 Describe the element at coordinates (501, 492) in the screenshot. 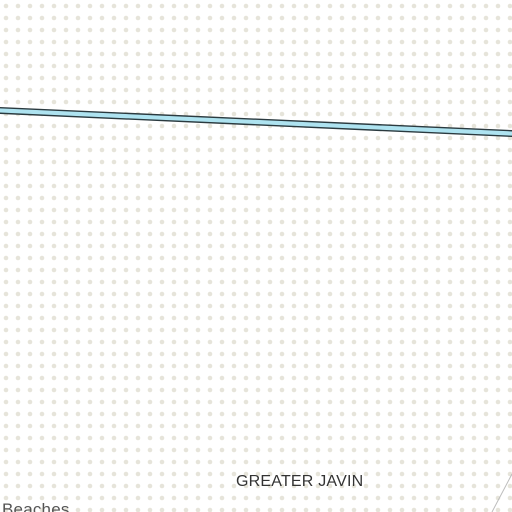

I see `boundary-line` at that location.